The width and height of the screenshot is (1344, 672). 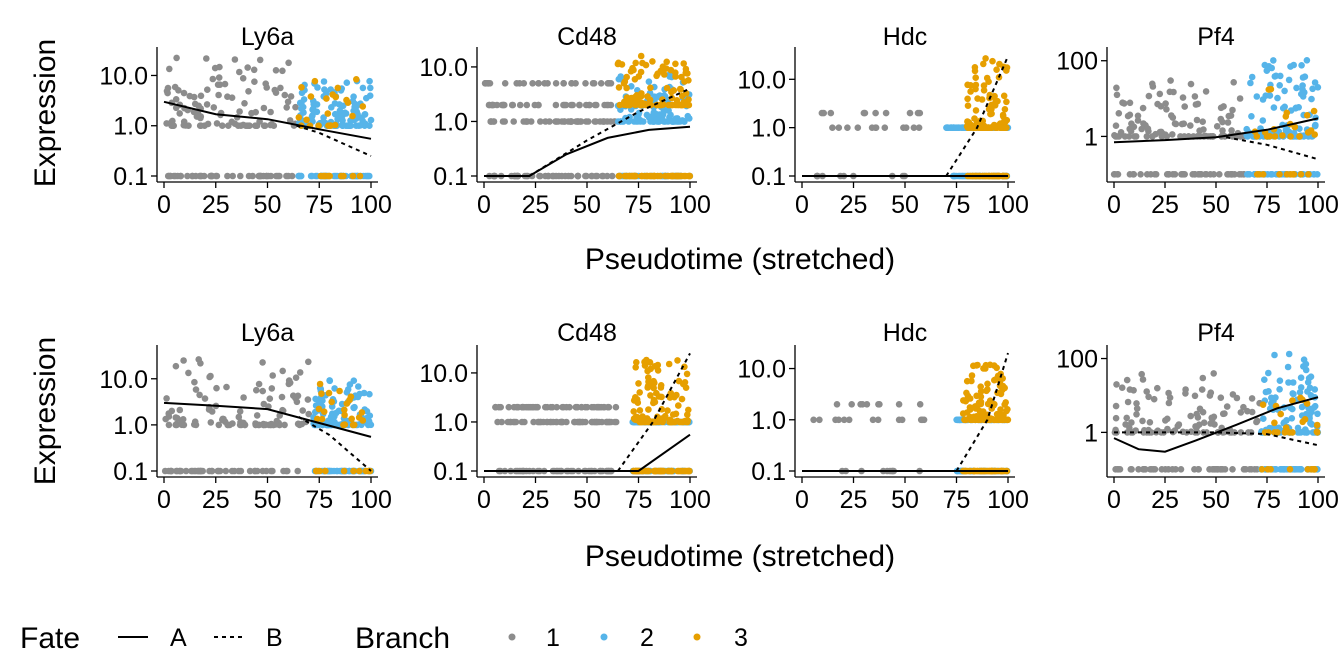 What do you see at coordinates (443, 374) in the screenshot?
I see `y-tick-label: 10.0` at bounding box center [443, 374].